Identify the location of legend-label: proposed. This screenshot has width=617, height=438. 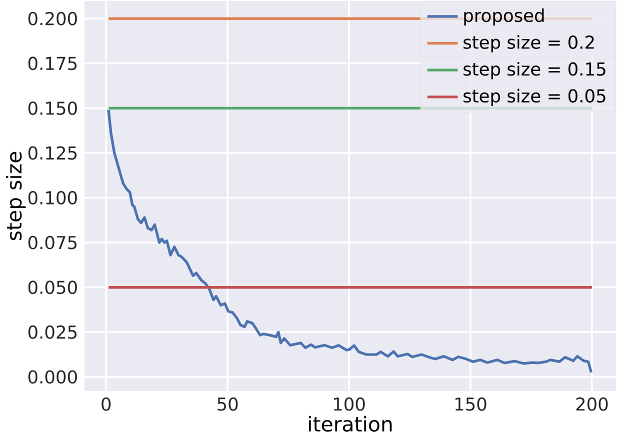
(504, 17).